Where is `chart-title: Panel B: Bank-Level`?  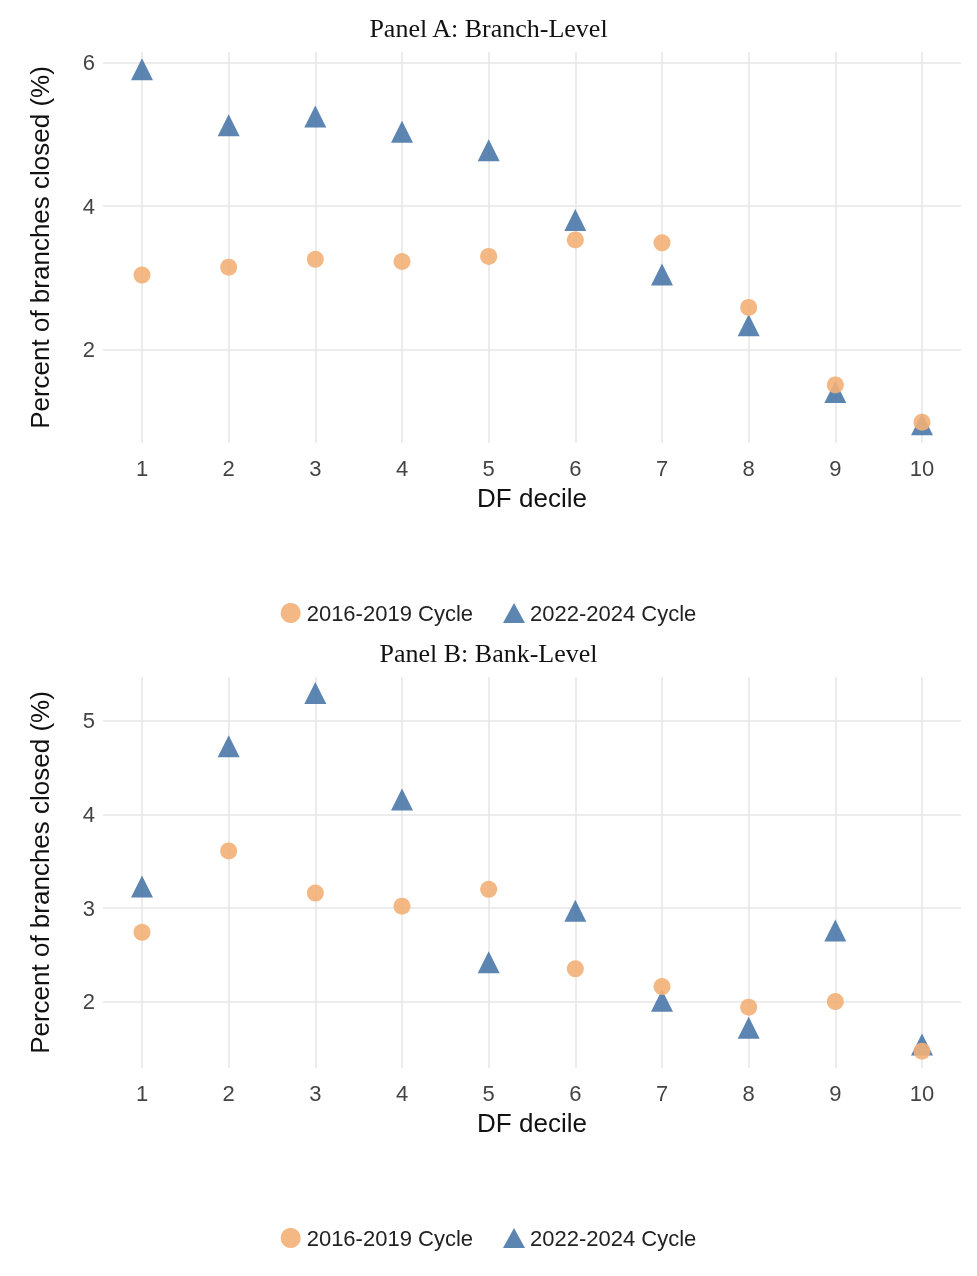 chart-title: Panel B: Bank-Level is located at coordinates (488, 653).